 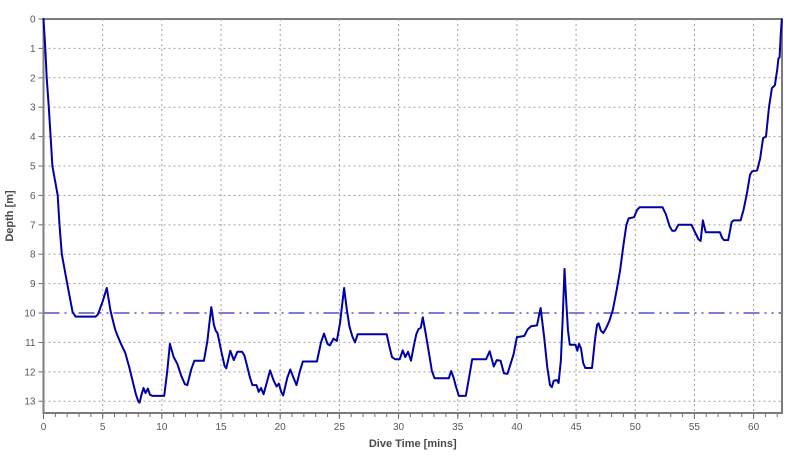 I want to click on x-tick-label-0: 0, so click(x=44, y=427).